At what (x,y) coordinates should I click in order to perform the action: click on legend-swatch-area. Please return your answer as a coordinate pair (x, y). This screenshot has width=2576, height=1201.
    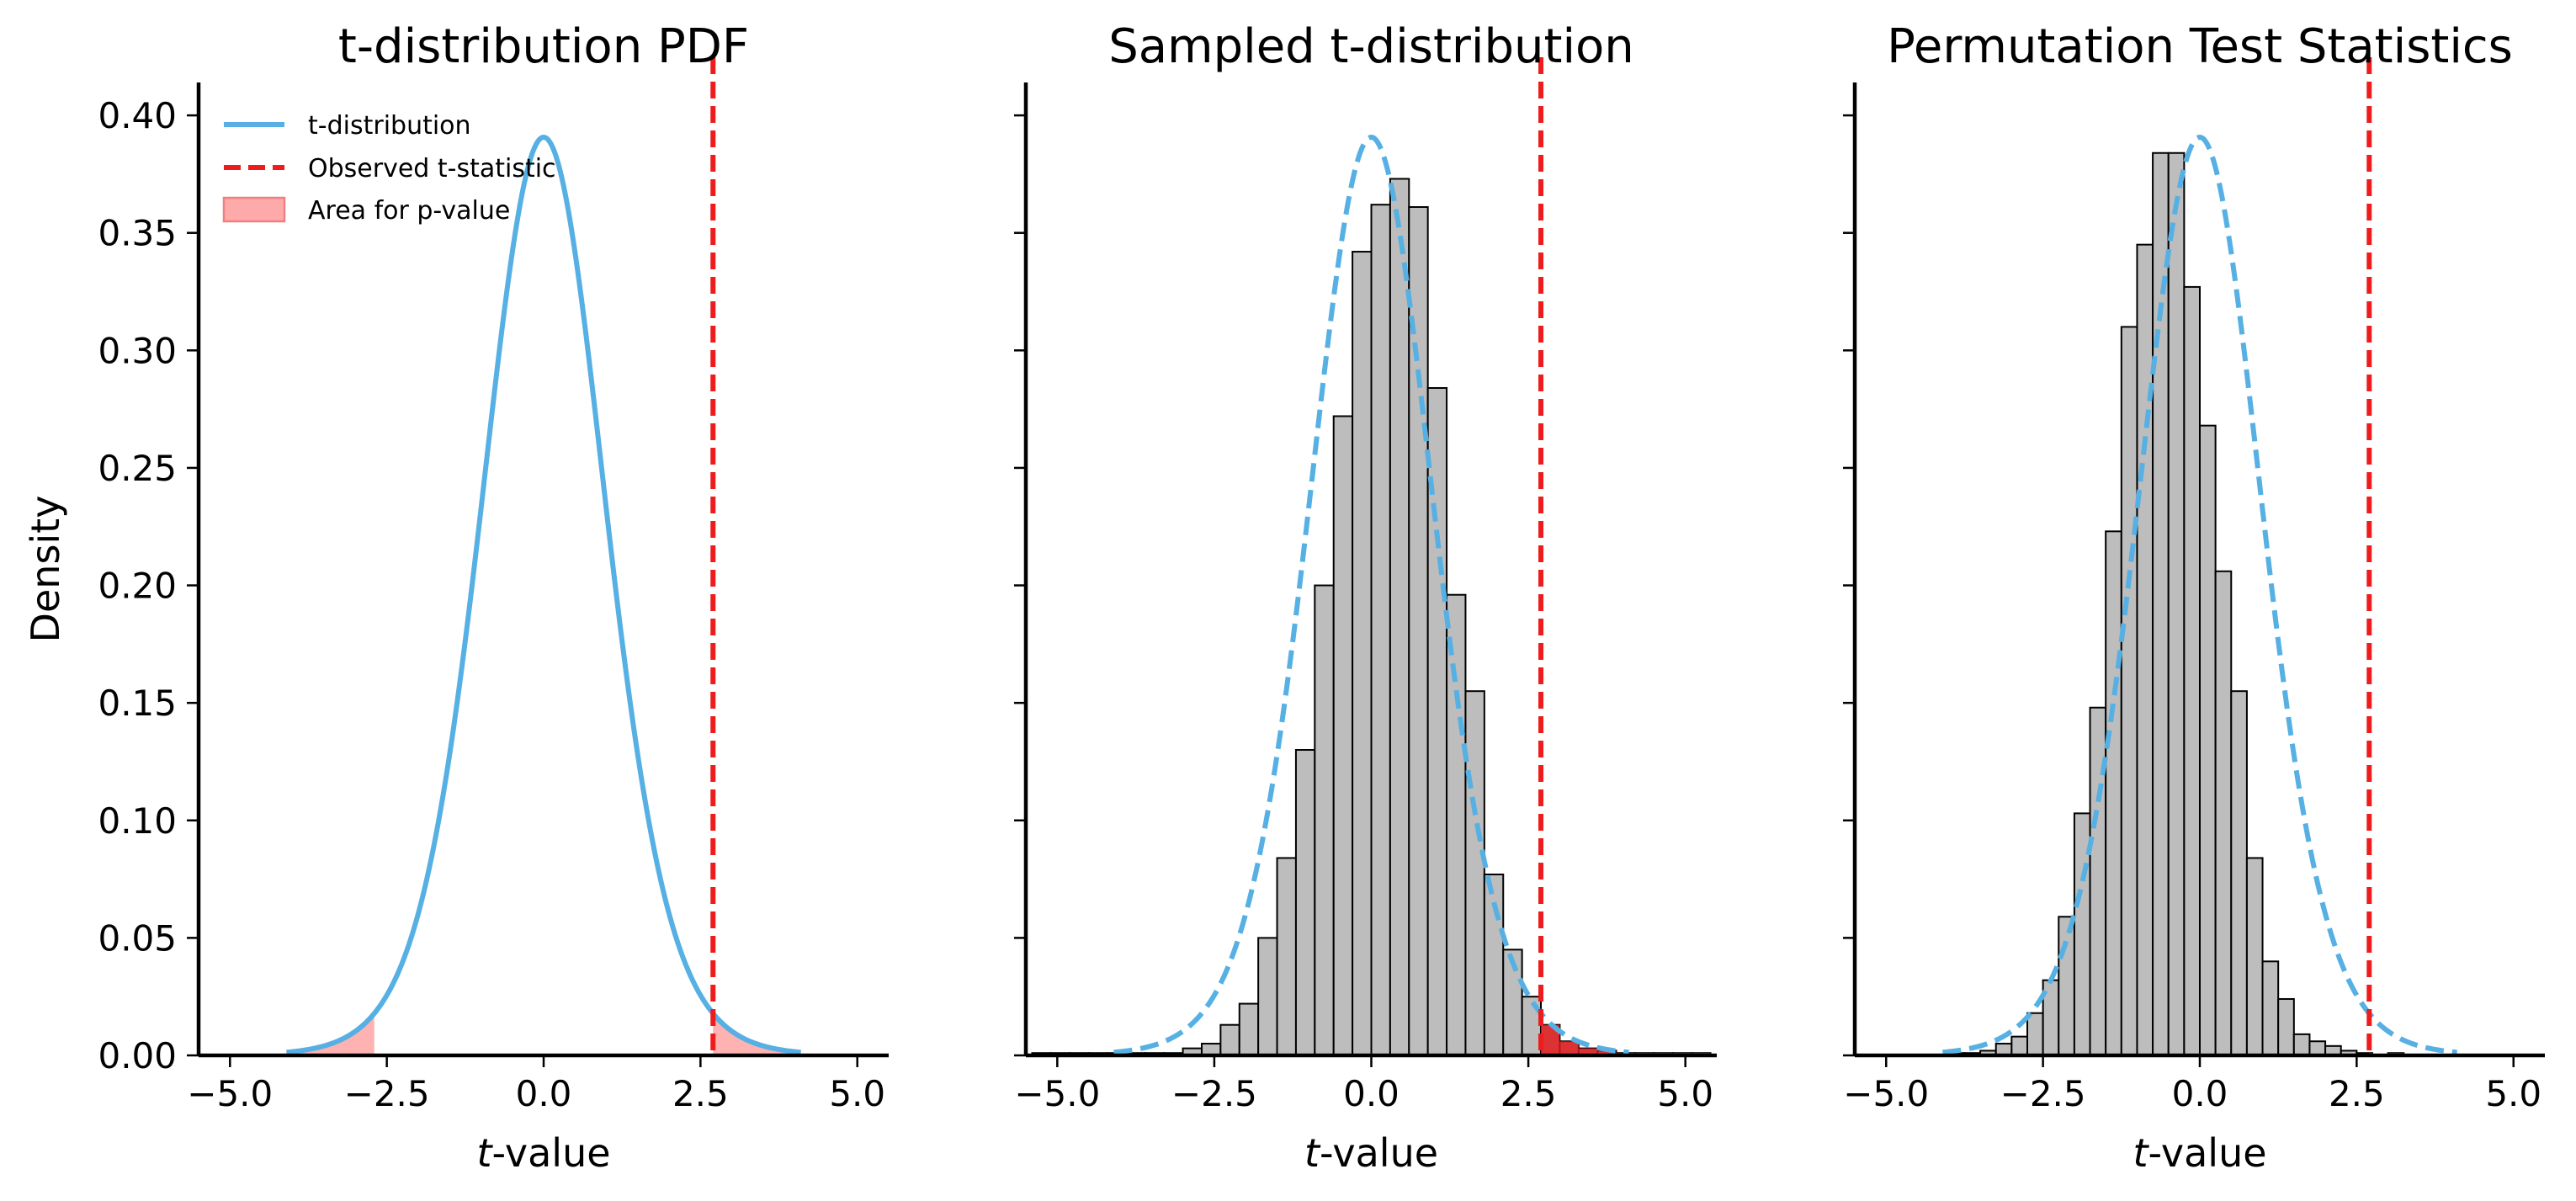
    Looking at the image, I should click on (254, 209).